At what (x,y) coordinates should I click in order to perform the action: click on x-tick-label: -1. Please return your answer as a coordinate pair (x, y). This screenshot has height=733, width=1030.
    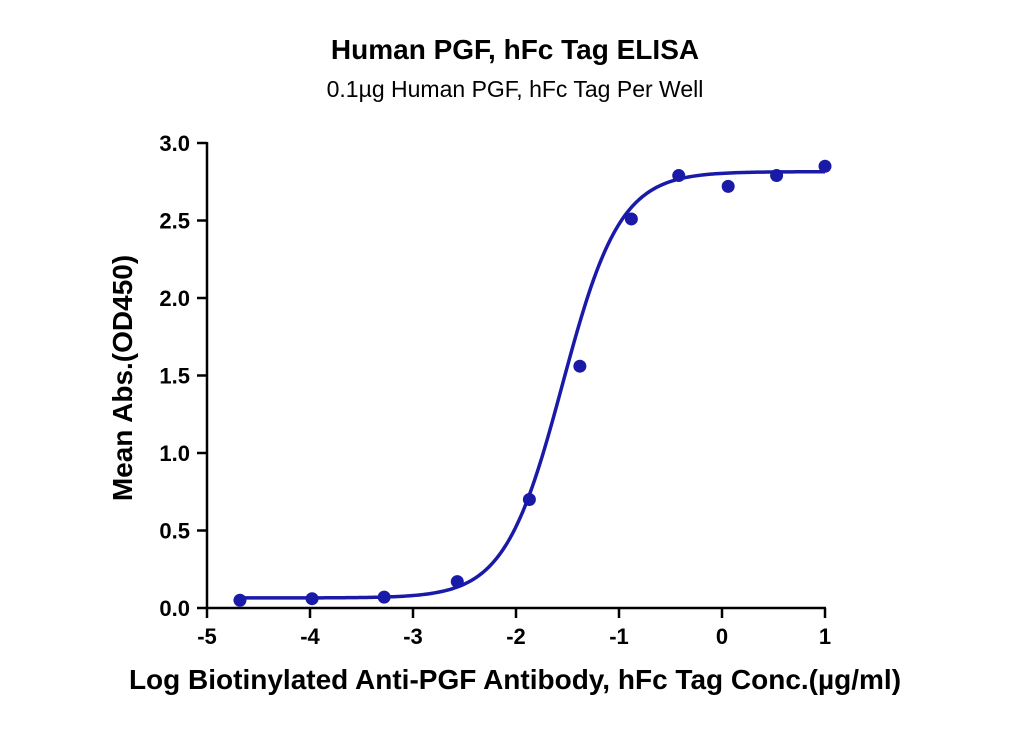
    Looking at the image, I should click on (619, 636).